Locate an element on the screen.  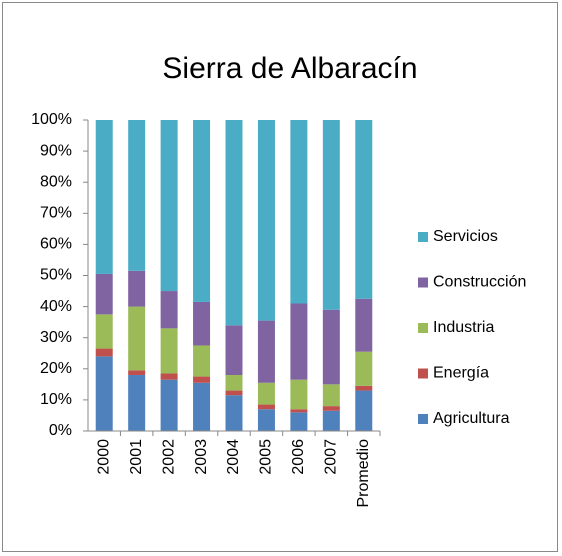
y-tick-label: 50% is located at coordinates (56, 275).